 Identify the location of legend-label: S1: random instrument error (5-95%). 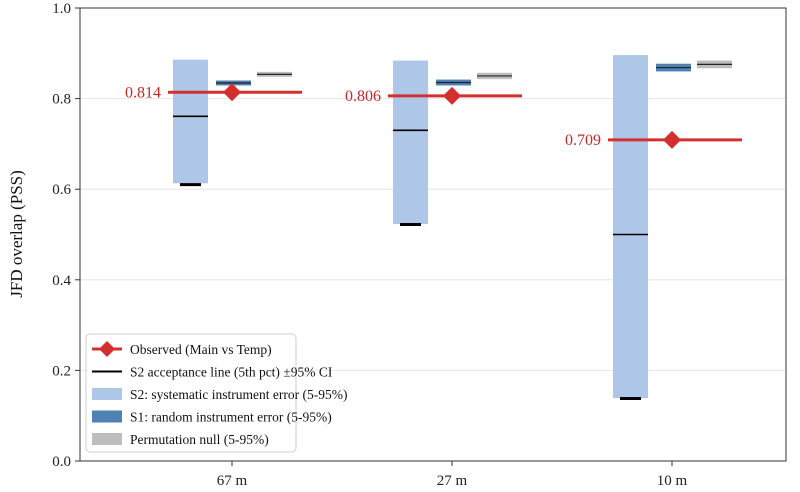
(231, 417).